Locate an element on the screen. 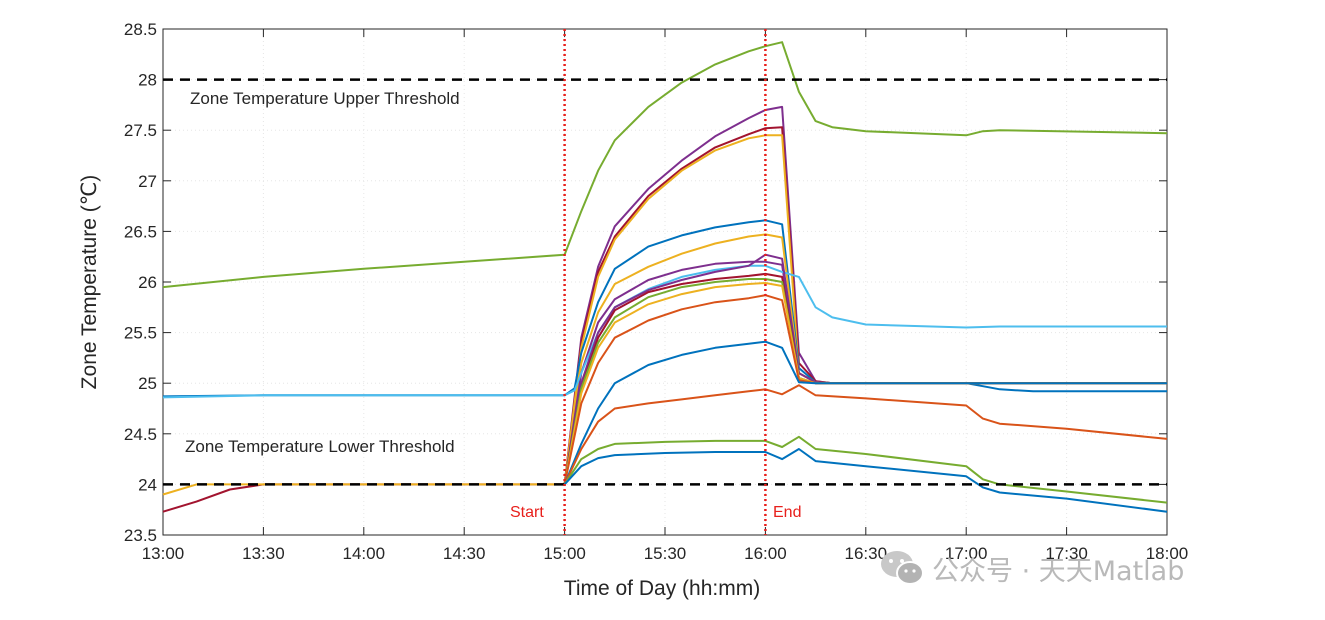  x-tick-label: 15:00 is located at coordinates (564, 553).